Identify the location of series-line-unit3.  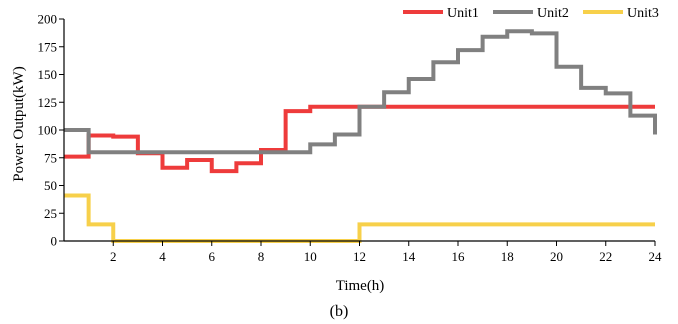
(359, 218).